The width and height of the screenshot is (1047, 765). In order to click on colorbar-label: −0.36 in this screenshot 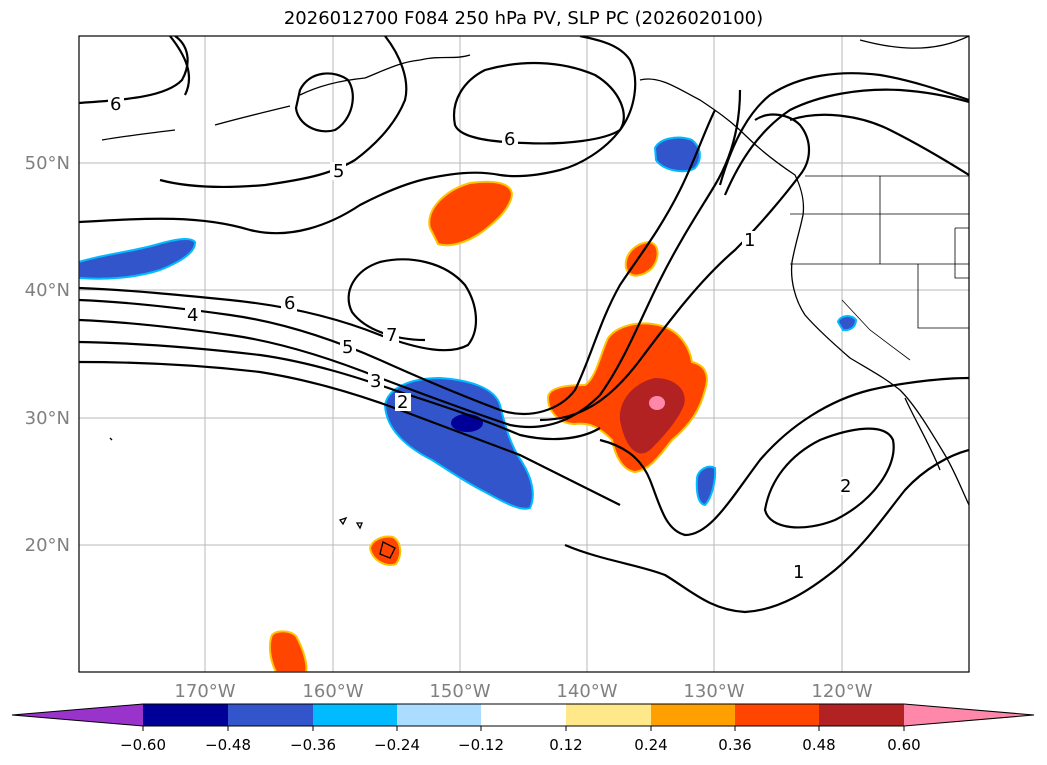, I will do `click(313, 745)`.